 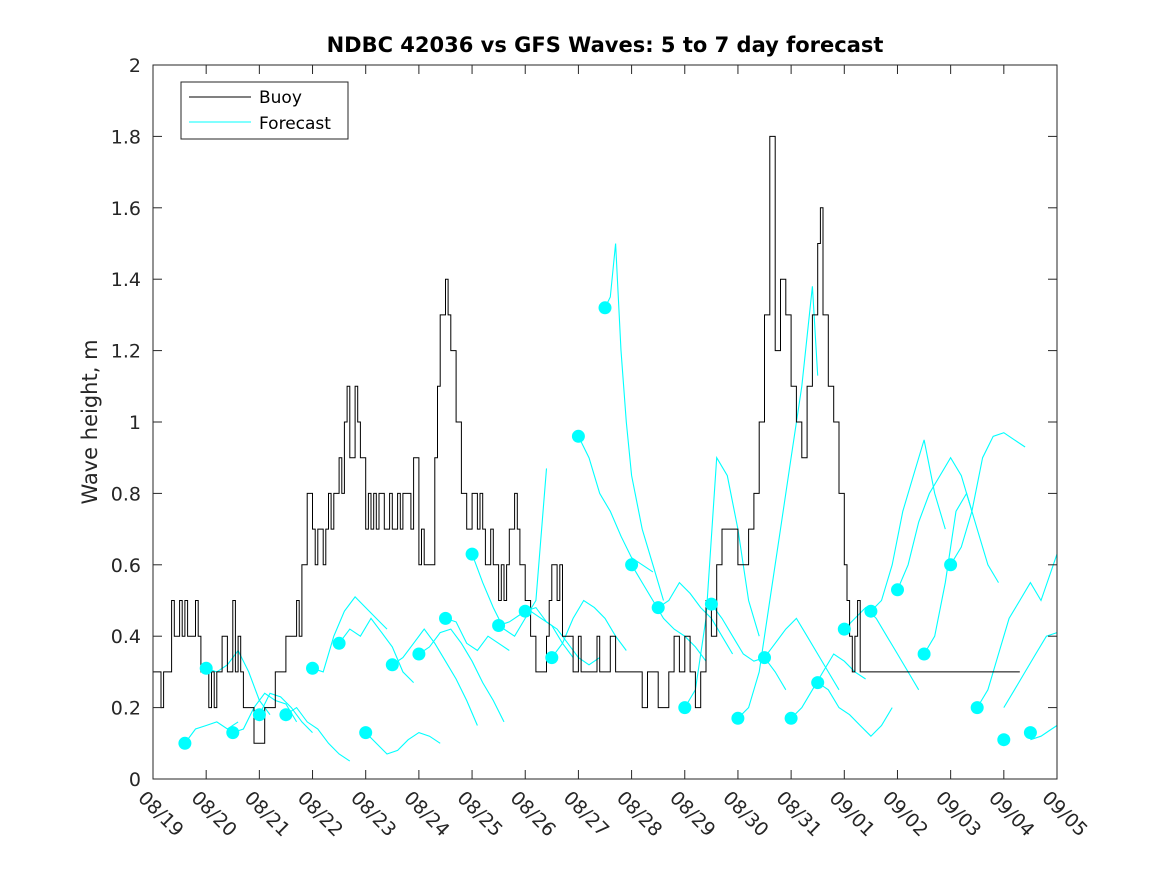 I want to click on legend-forecast-label: Forecast, so click(x=295, y=124).